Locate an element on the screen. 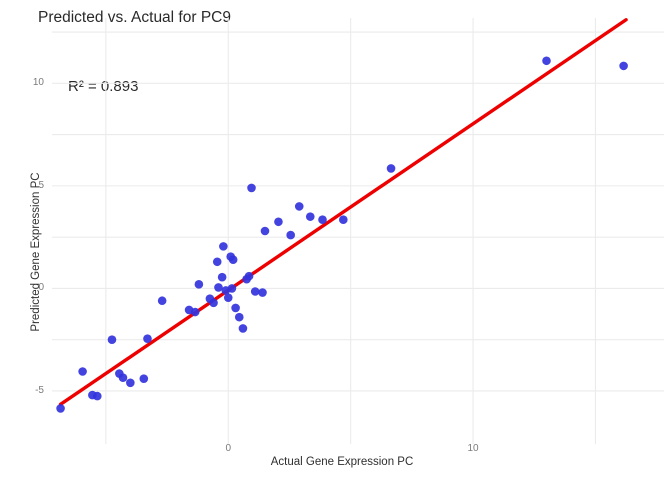  y-tick-label: 10 is located at coordinates (38, 83).